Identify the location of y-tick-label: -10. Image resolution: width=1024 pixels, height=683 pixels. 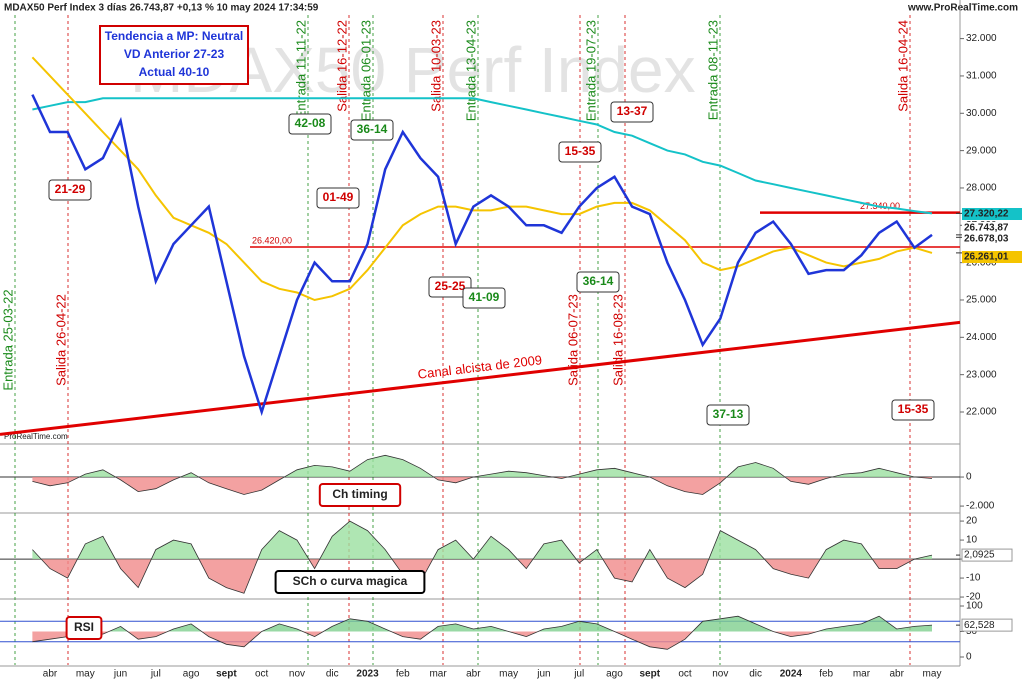
(973, 578).